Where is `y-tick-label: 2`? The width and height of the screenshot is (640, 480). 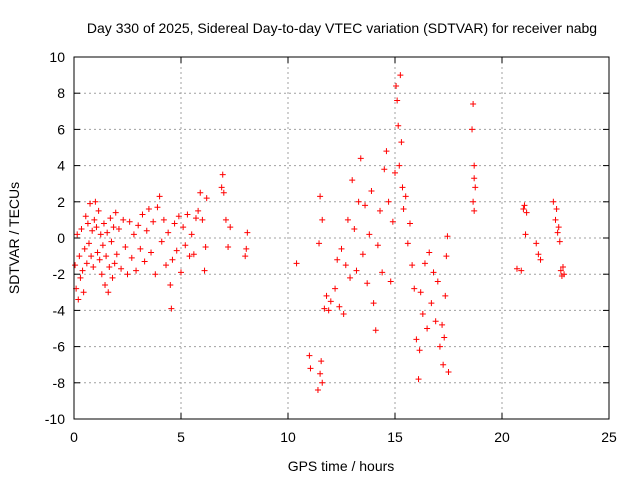 y-tick-label: 2 is located at coordinates (61, 202).